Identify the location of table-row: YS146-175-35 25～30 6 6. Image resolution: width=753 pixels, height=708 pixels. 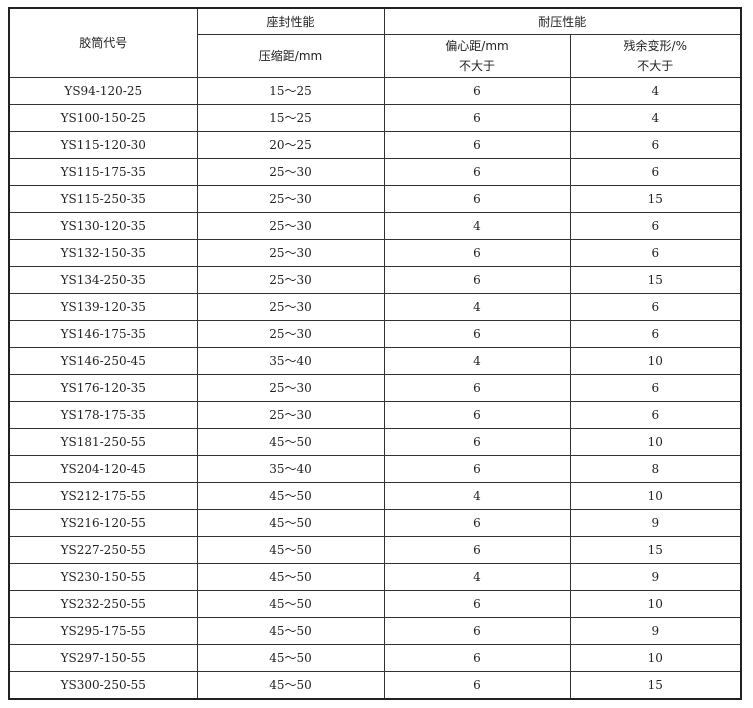
(375, 333).